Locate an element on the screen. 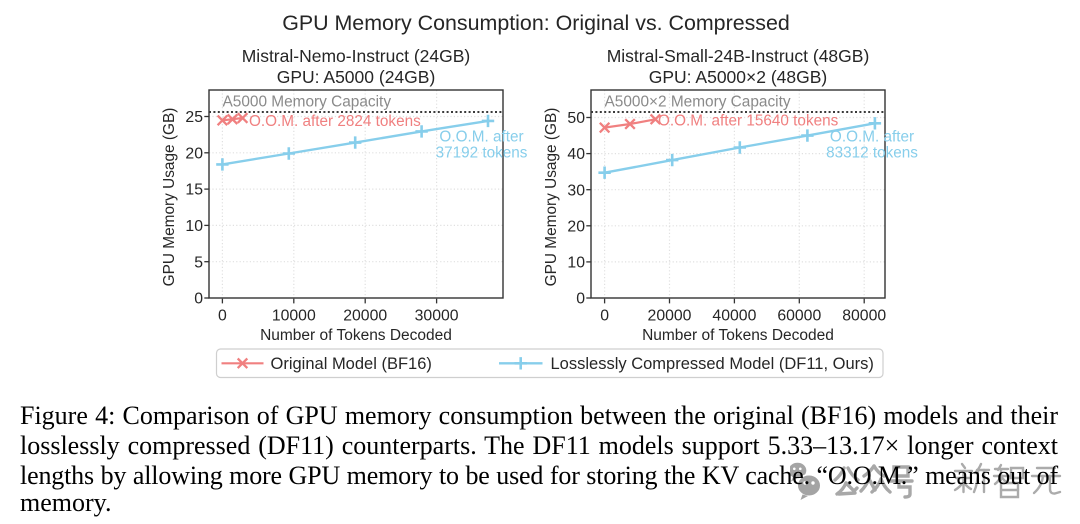 The image size is (1080, 524). svg-text: 5 is located at coordinates (198, 262).